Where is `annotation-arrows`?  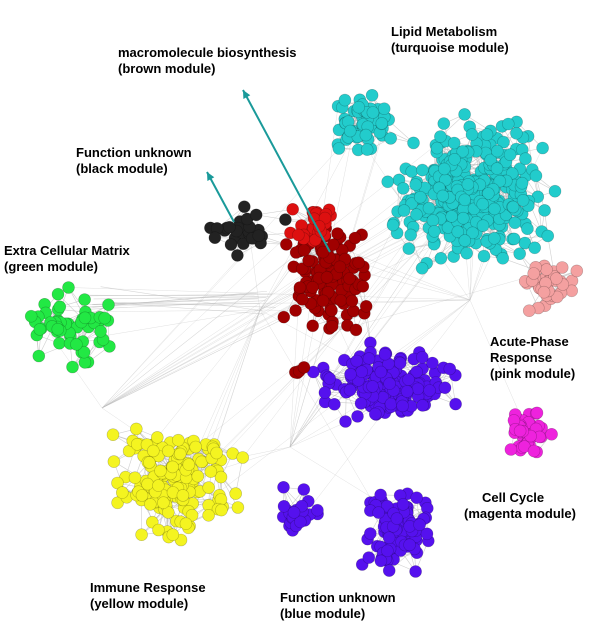 annotation-arrows is located at coordinates (268, 171).